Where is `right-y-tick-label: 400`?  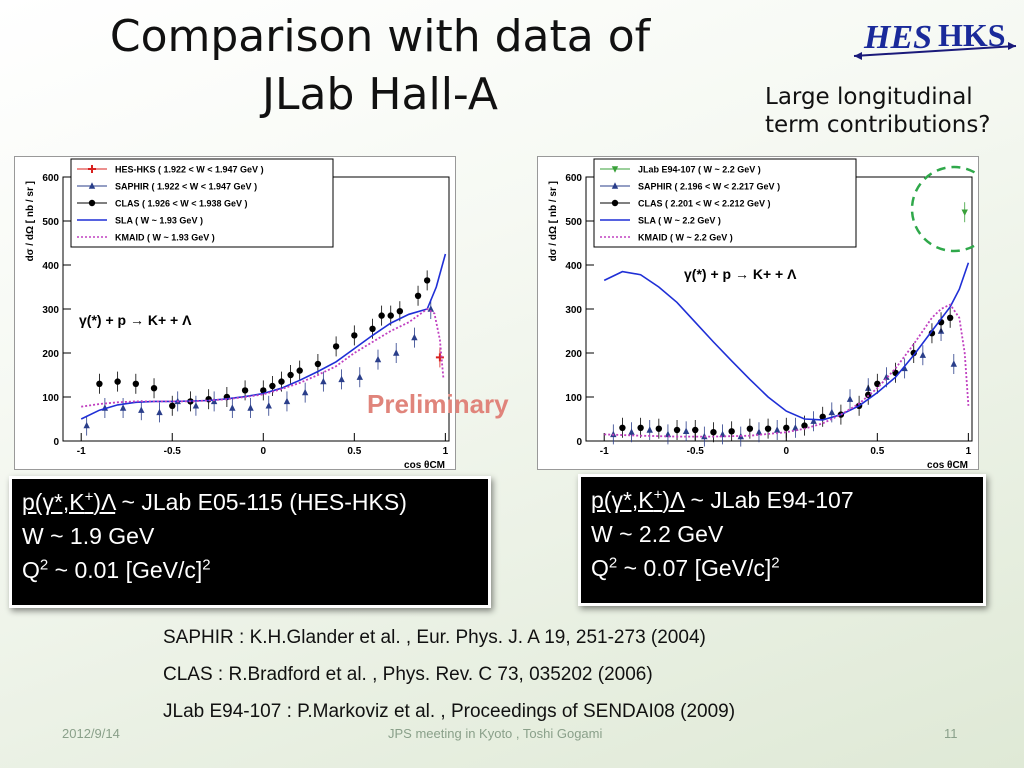 right-y-tick-label: 400 is located at coordinates (573, 266).